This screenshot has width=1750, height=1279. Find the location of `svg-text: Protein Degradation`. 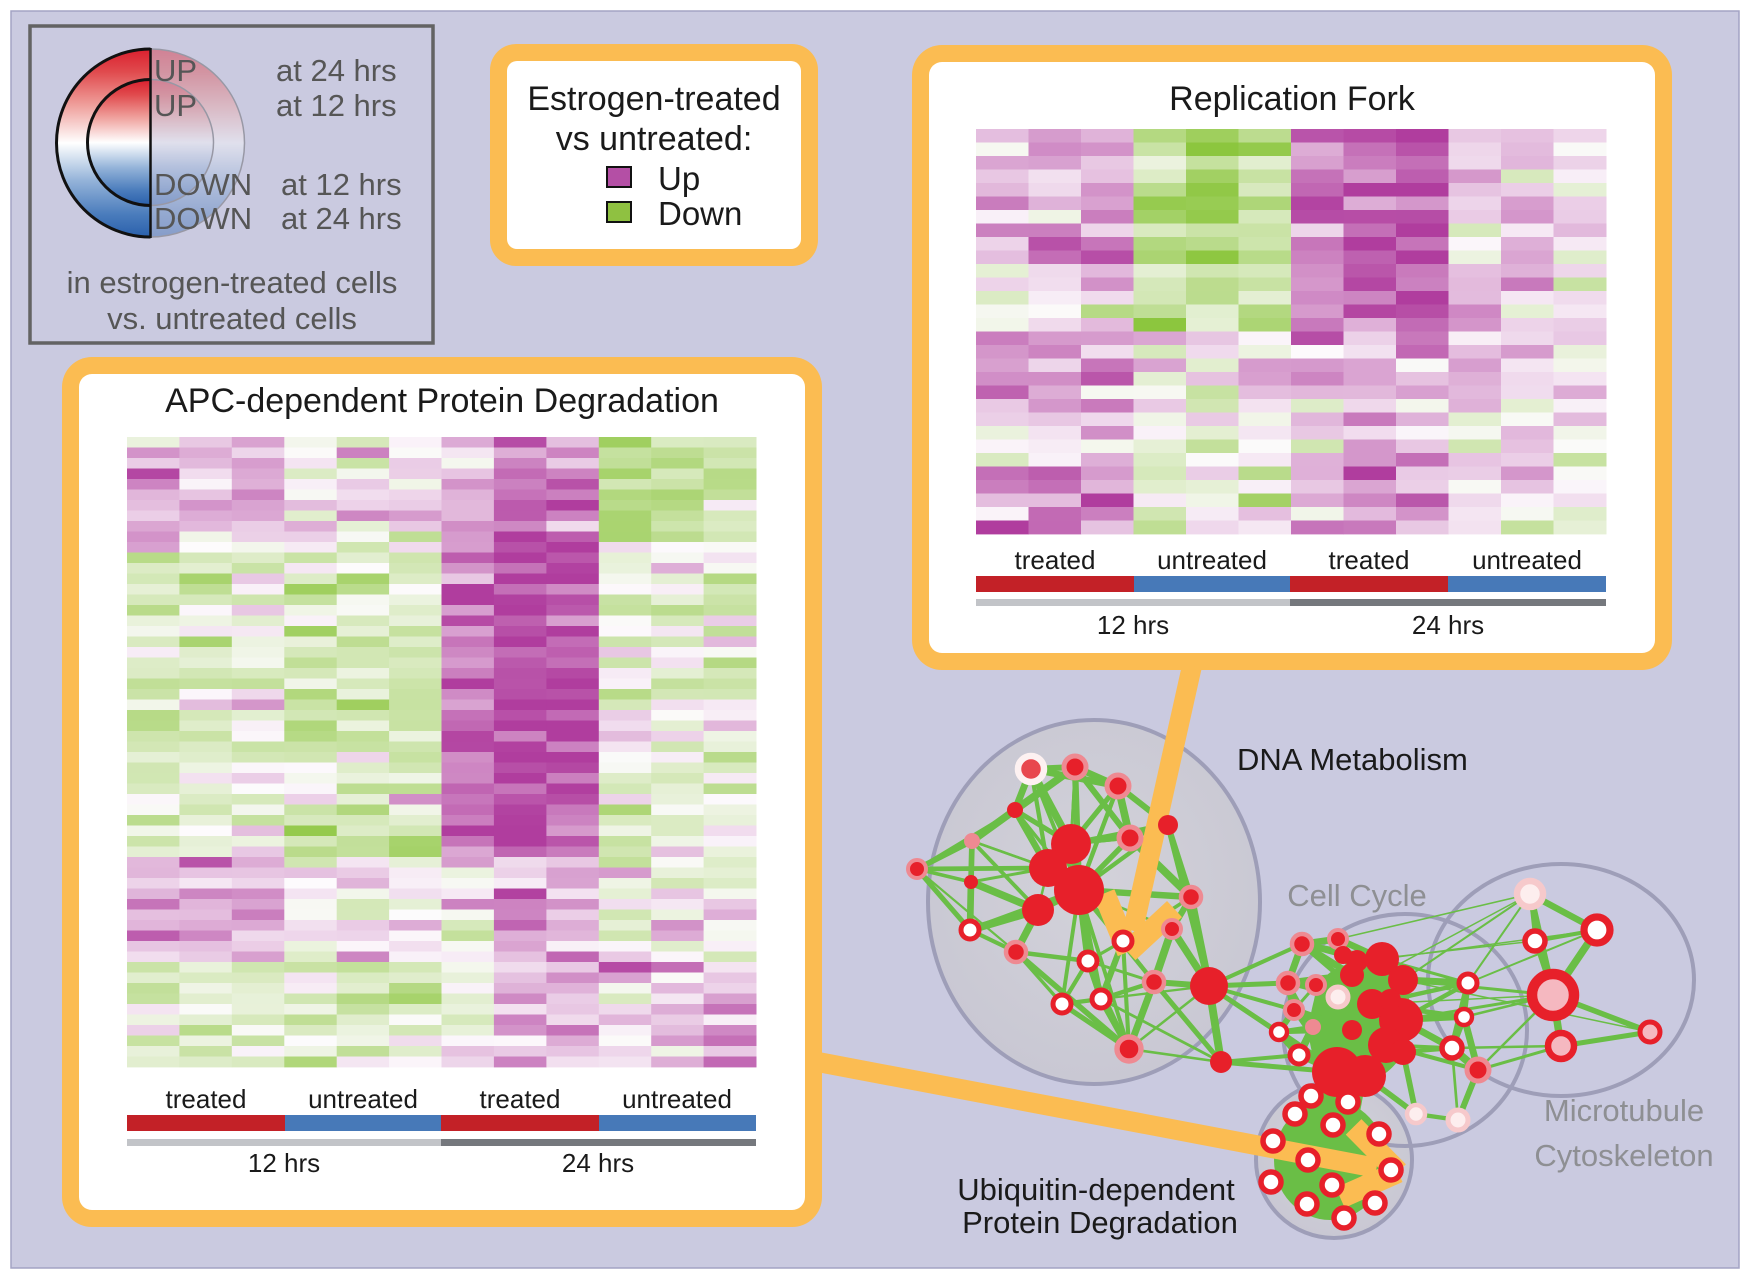

svg-text: Protein Degradation is located at coordinates (1100, 1222).